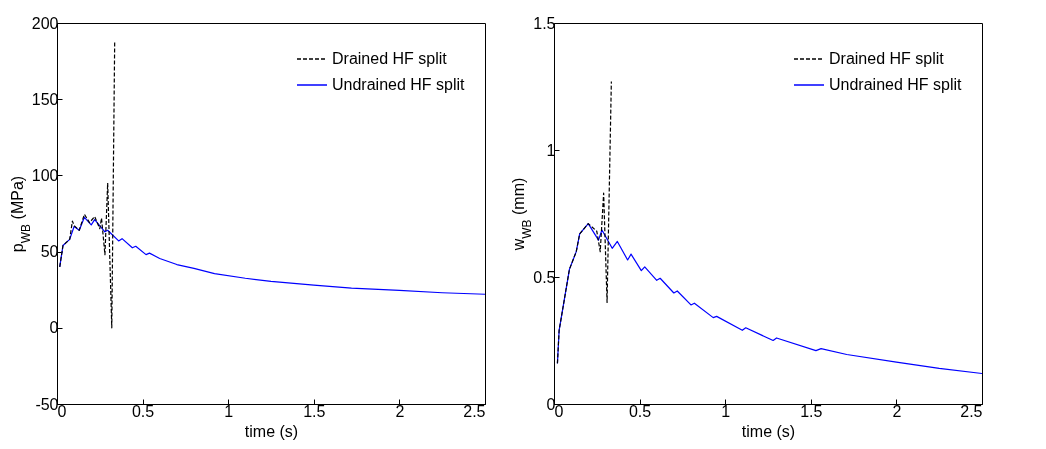  Describe the element at coordinates (45, 23) in the screenshot. I see `y-tick-label: 200` at that location.